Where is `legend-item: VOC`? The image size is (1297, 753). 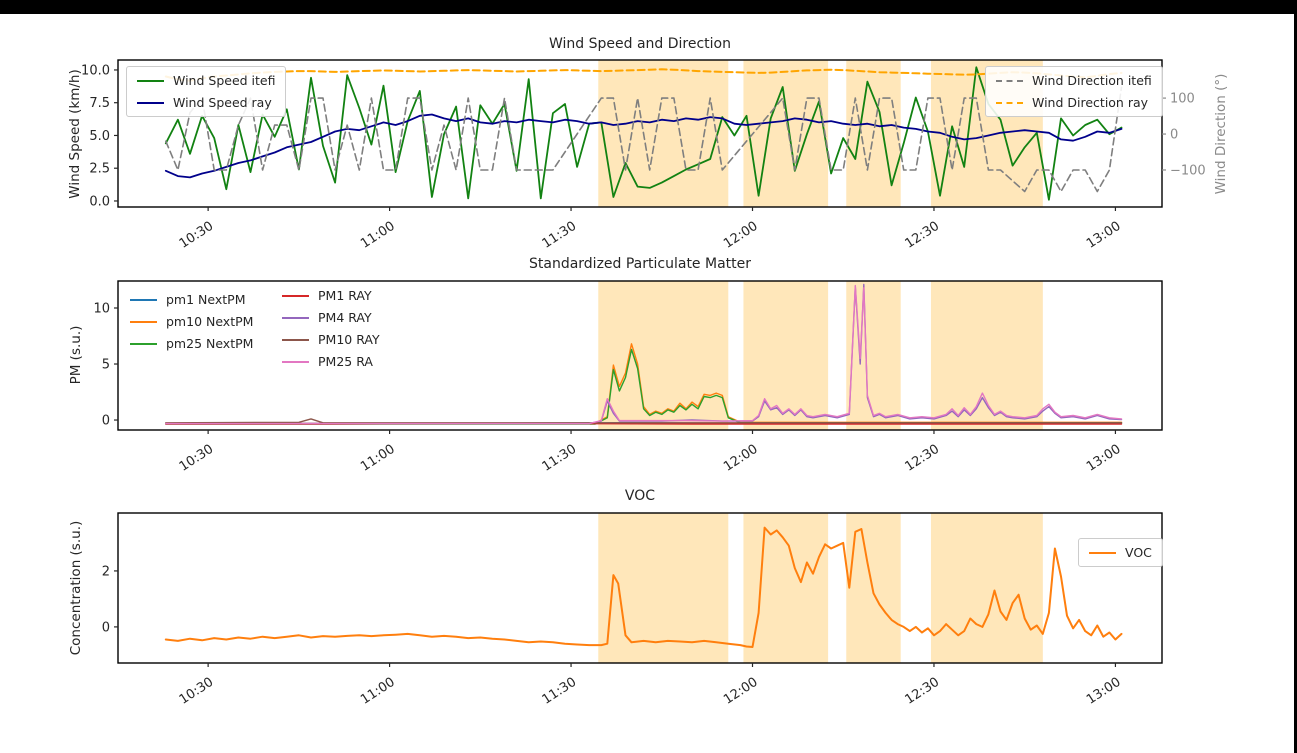 legend-item: VOC is located at coordinates (1120, 552).